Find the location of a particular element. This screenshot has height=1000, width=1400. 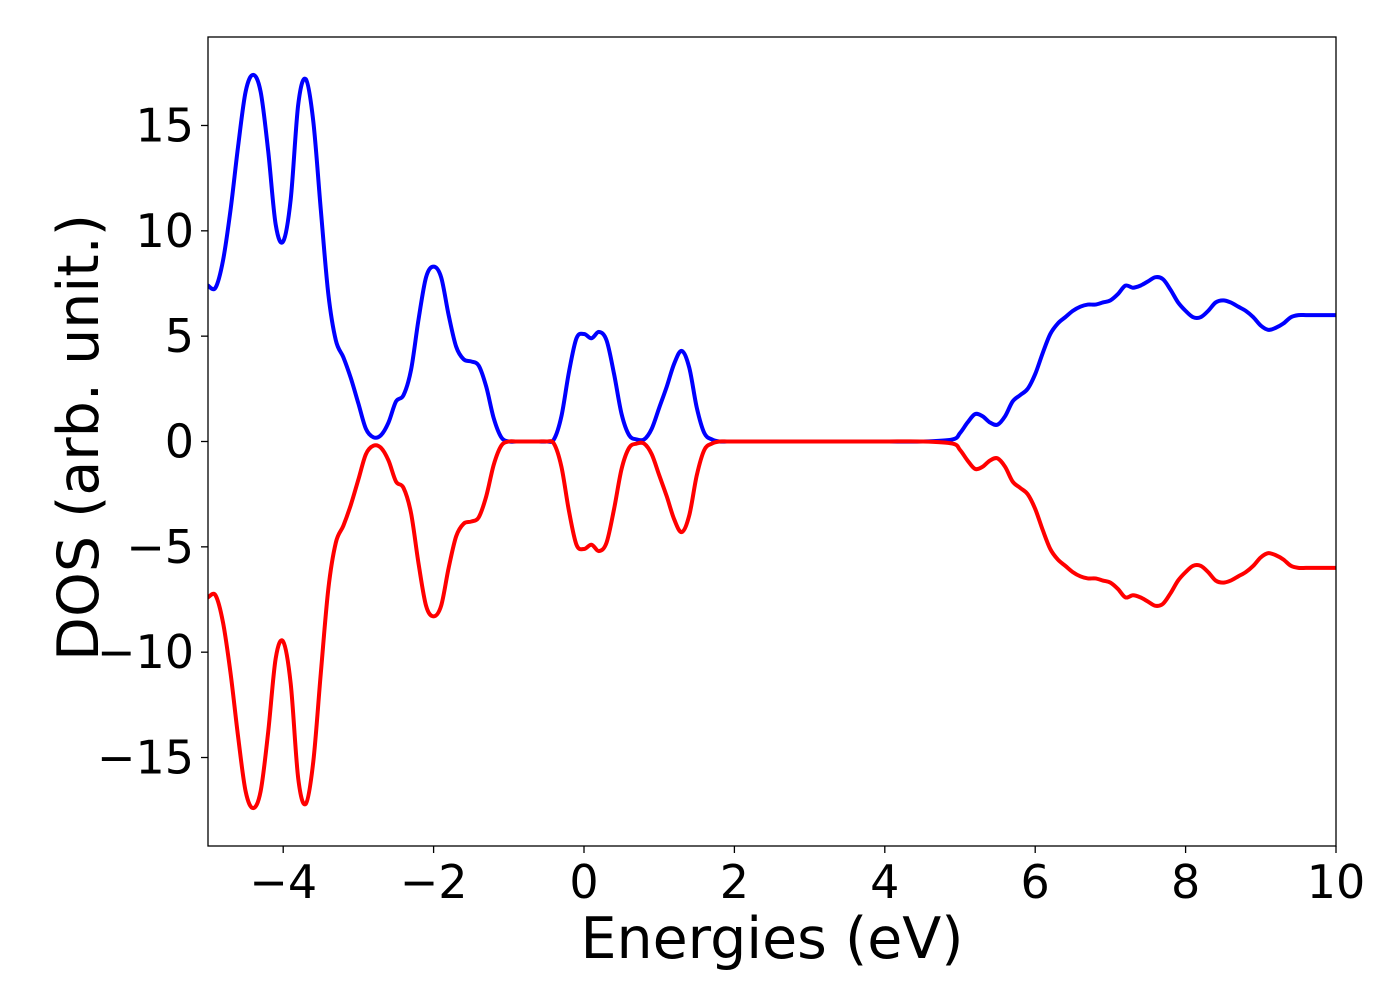

y-tick-label: −10 is located at coordinates (145, 652).